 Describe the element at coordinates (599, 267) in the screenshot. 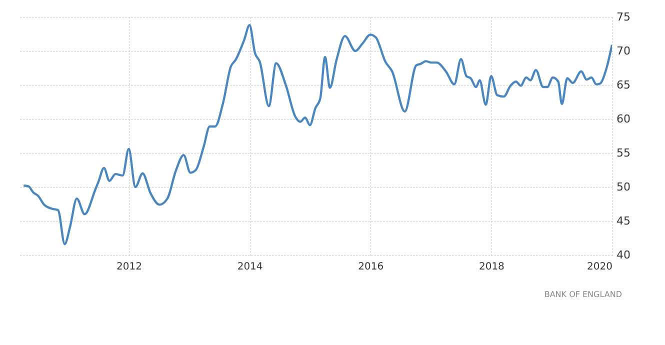

I see `x-tick-label: 2020` at that location.